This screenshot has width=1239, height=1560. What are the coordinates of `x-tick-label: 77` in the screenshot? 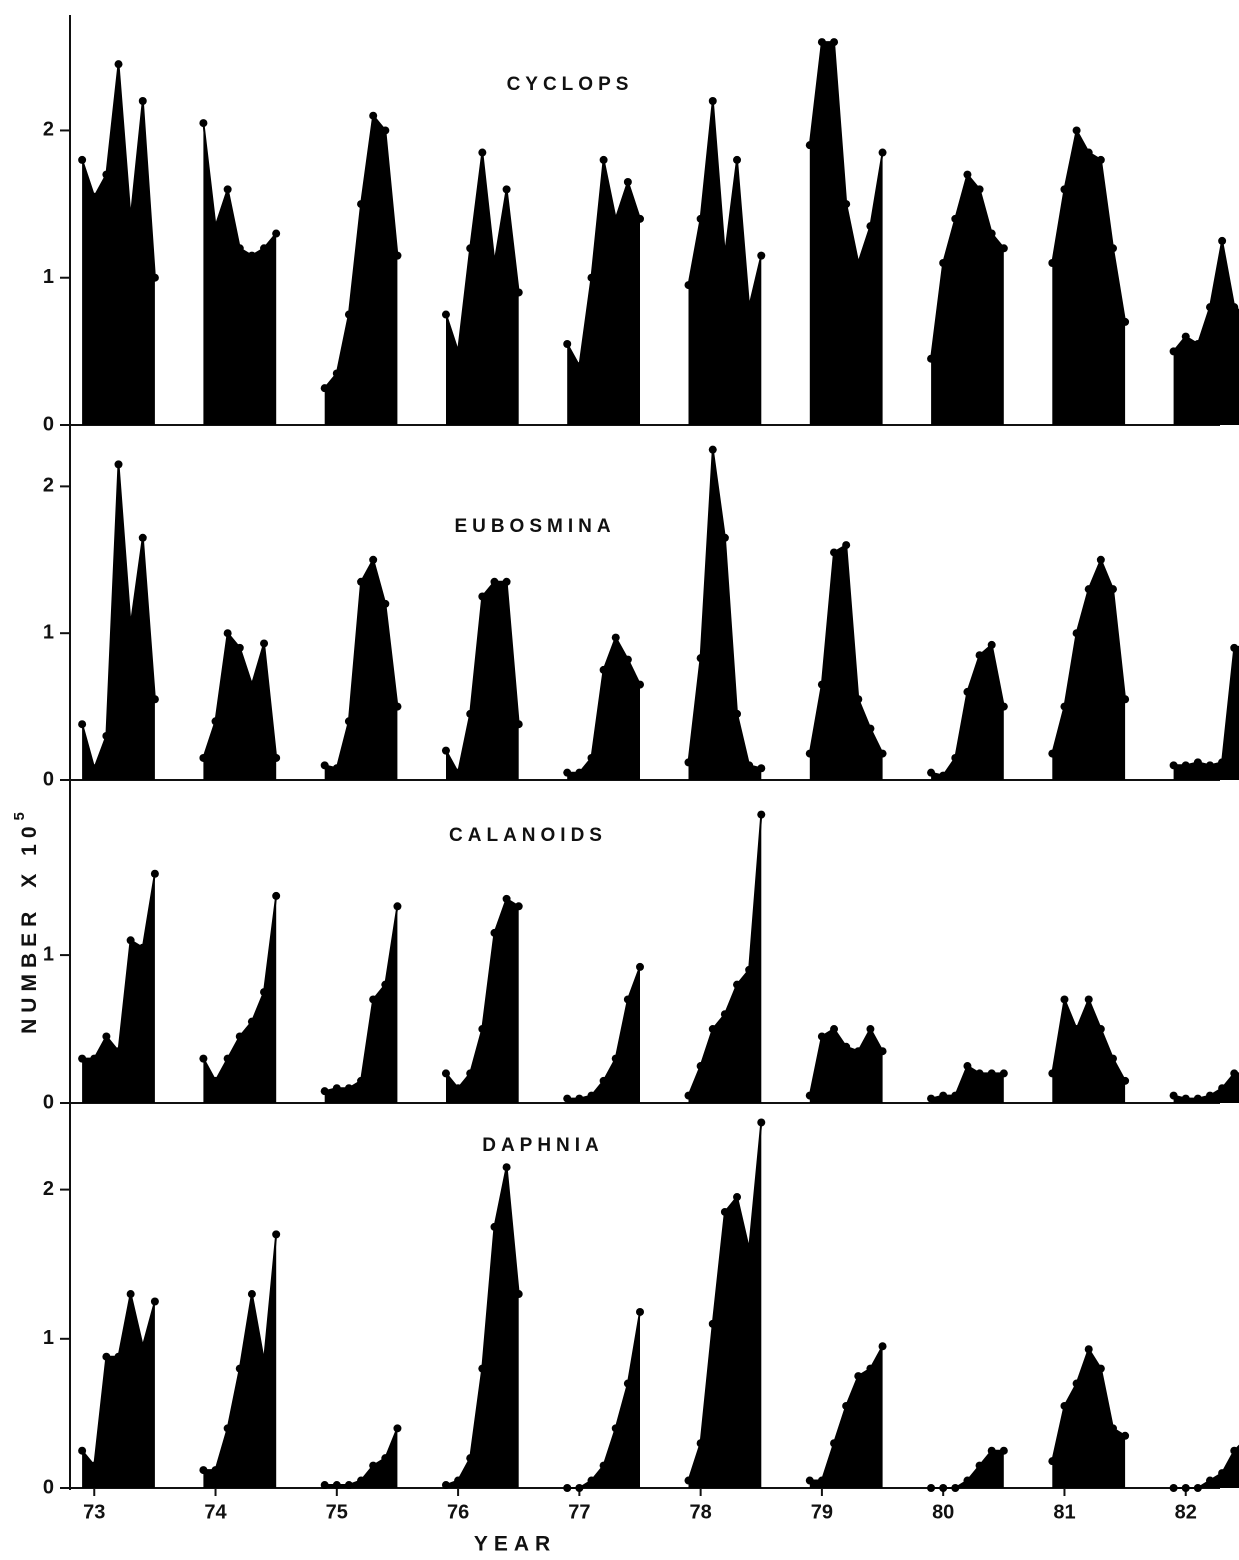 It's located at (579, 1512).